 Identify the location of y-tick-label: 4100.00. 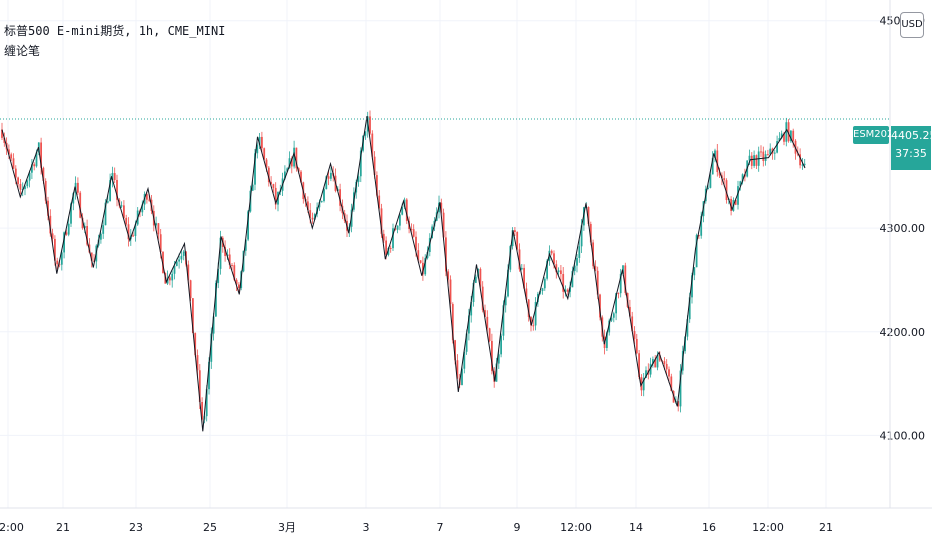
(903, 435).